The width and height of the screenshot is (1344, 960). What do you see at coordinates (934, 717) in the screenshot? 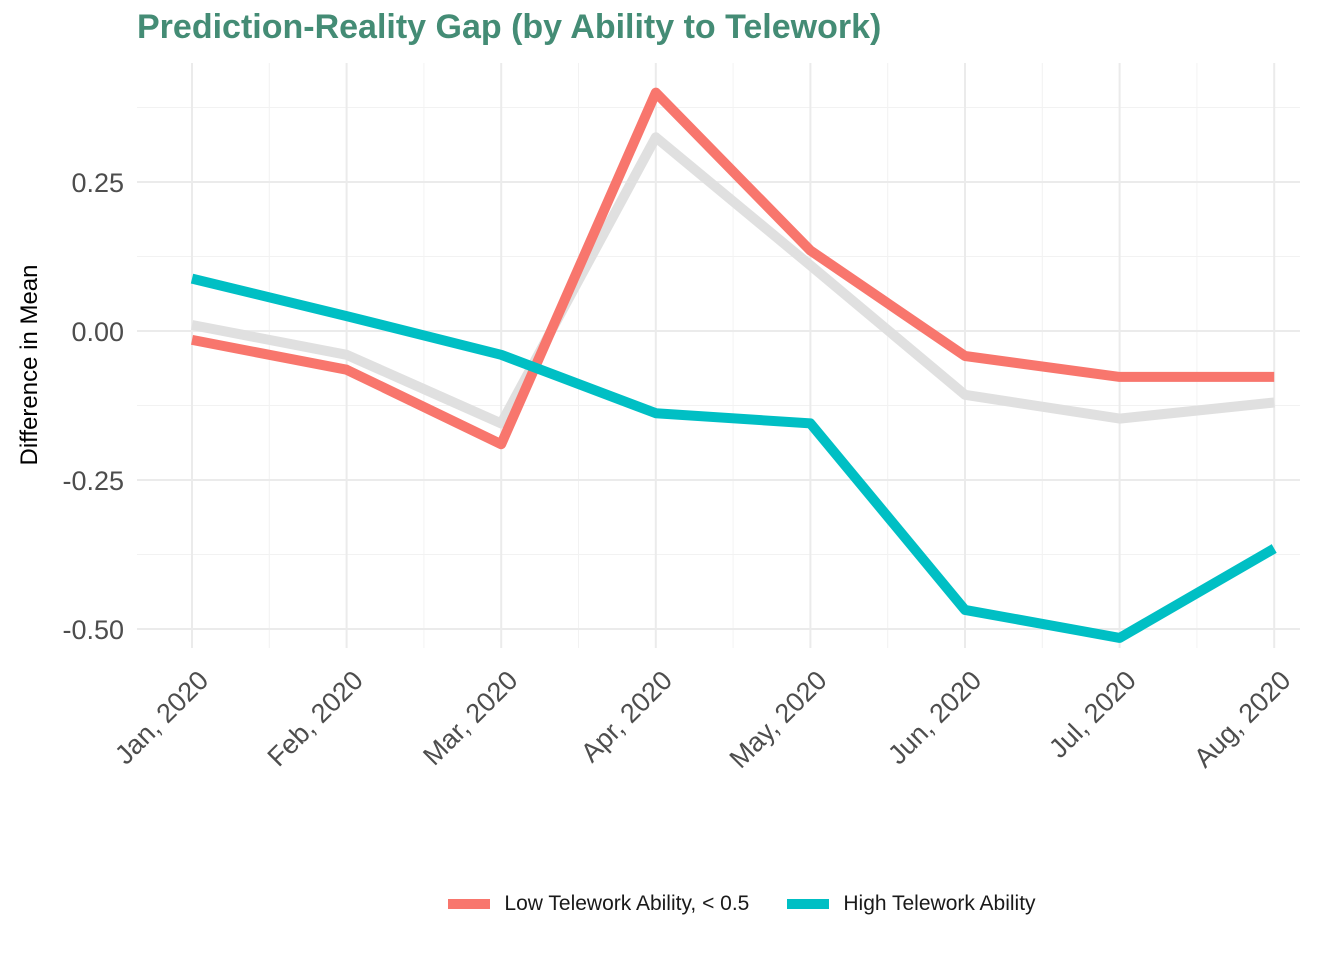
I see `x-tick-label: Jun, 2020` at bounding box center [934, 717].